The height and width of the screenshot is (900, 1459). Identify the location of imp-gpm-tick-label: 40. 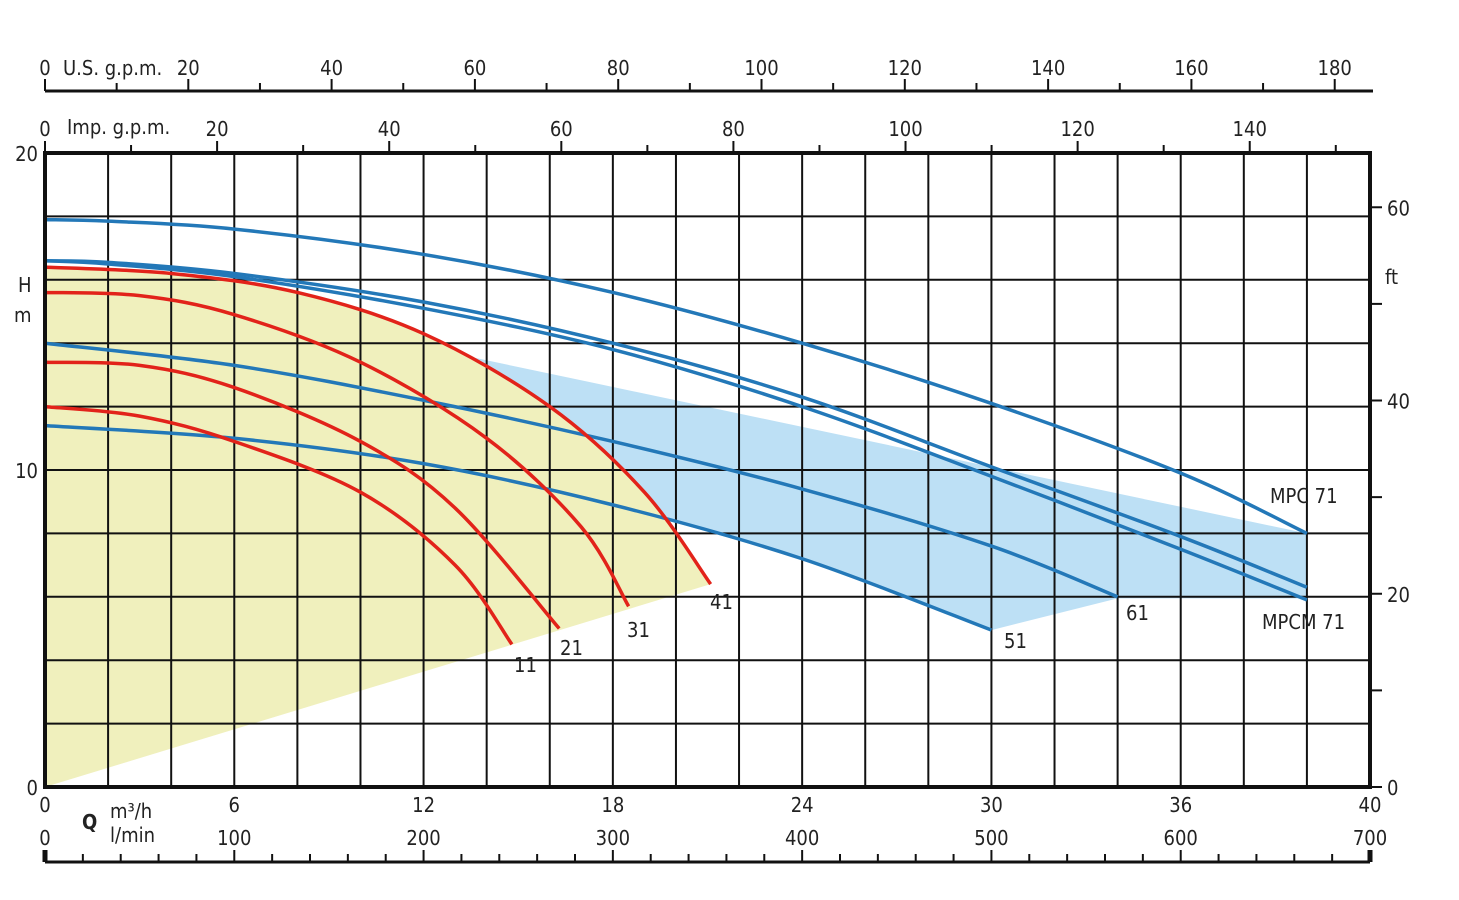
(389, 129).